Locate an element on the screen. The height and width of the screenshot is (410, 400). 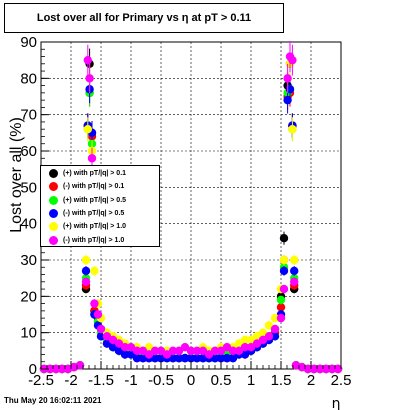
legend-label: (-) with pT/|q| > 0.1 is located at coordinates (94, 187).